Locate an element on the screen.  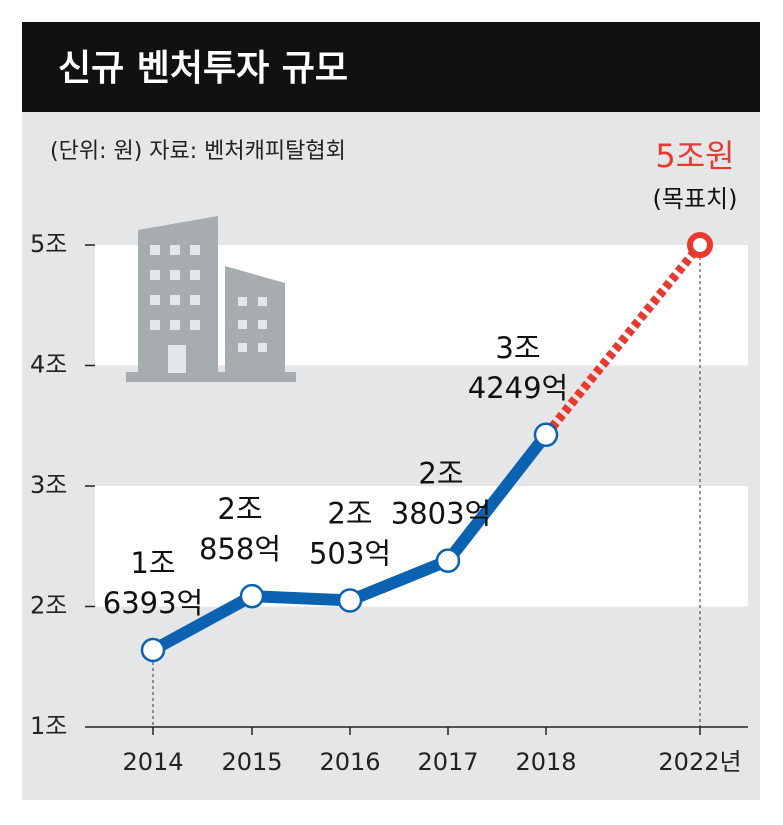
value-label: 3조 4249억 is located at coordinates (518, 368).